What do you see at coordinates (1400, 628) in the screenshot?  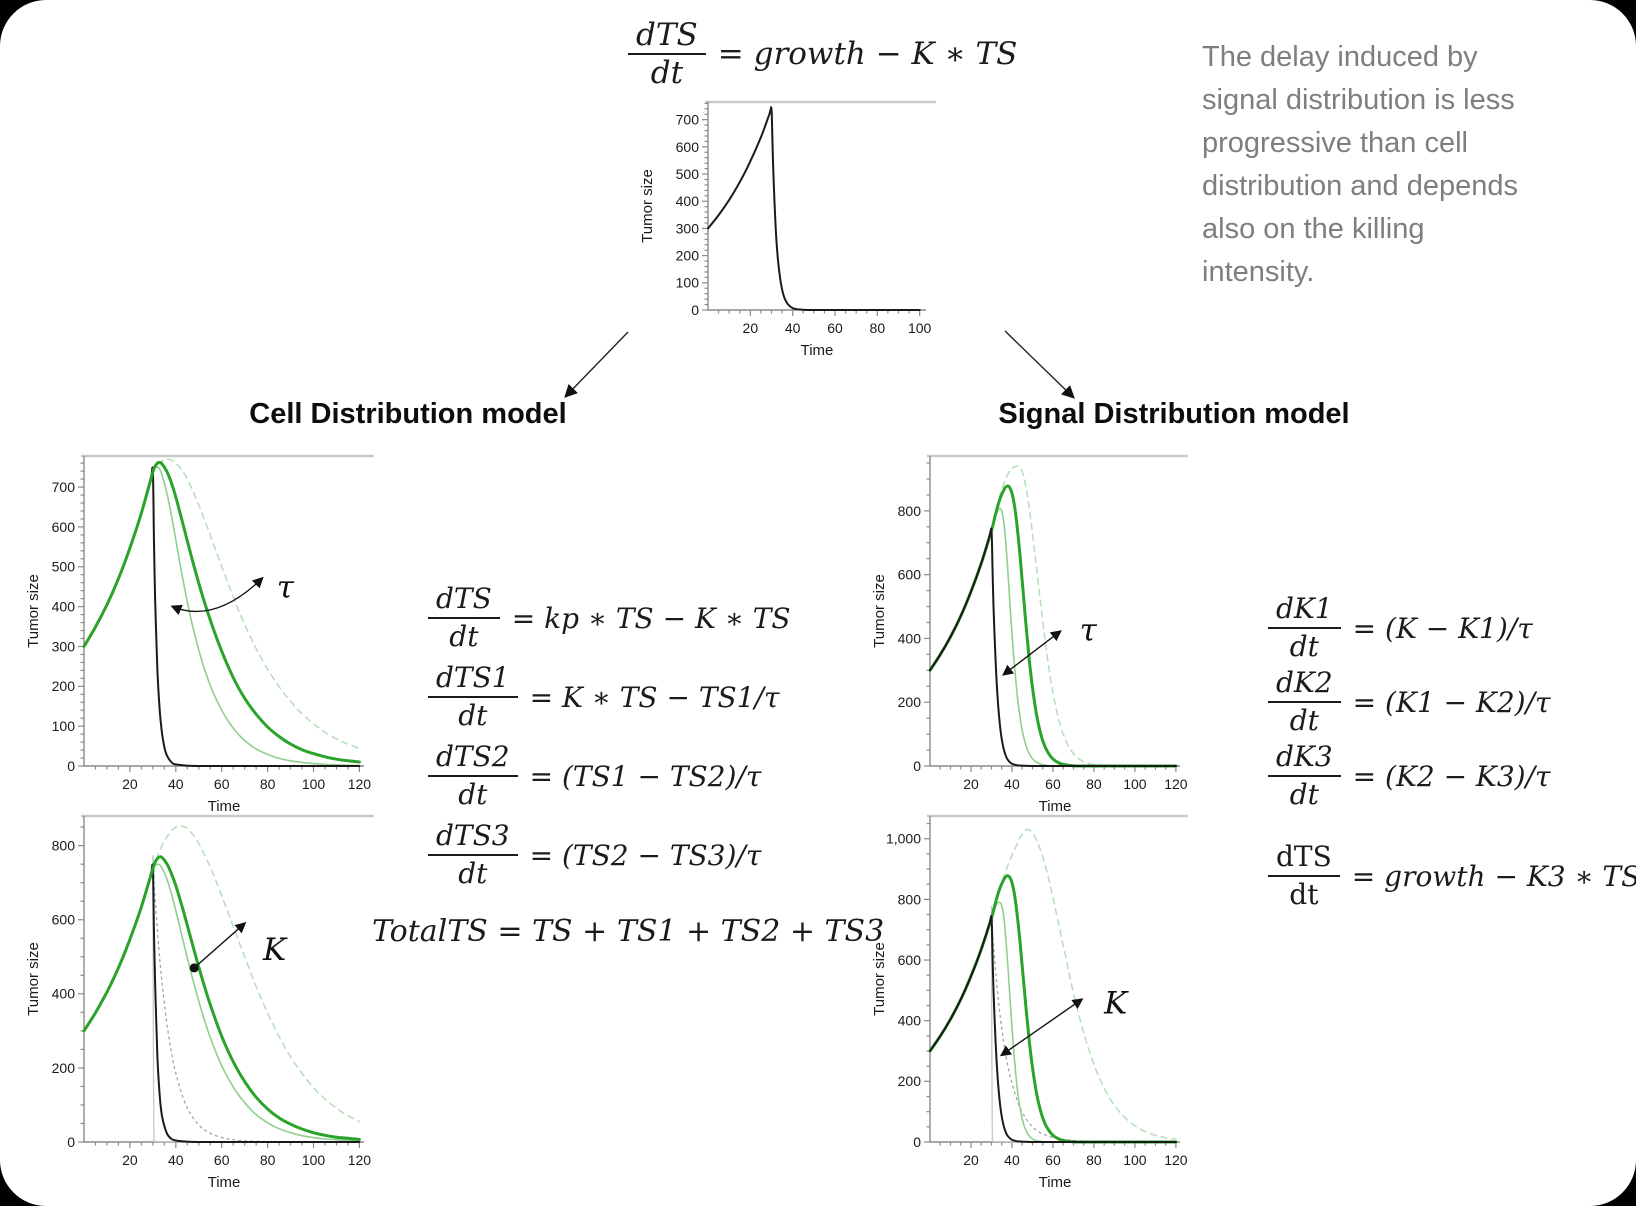 I see `equation-row: dK1 dt = (K − K1)/τ` at bounding box center [1400, 628].